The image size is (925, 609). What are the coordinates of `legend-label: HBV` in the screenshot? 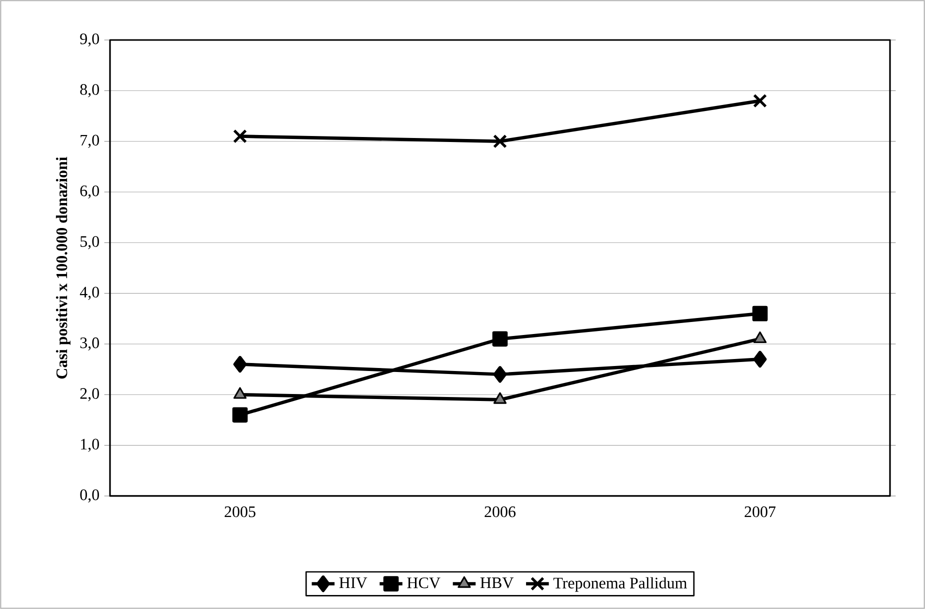 It's located at (497, 583).